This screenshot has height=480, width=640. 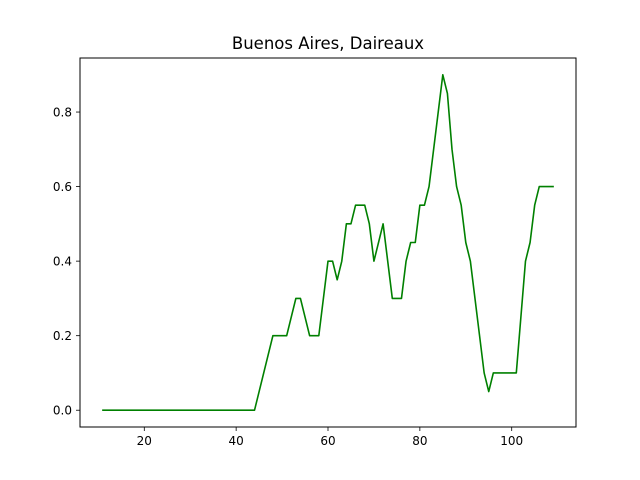 What do you see at coordinates (419, 441) in the screenshot?
I see `x-tick-label: 80` at bounding box center [419, 441].